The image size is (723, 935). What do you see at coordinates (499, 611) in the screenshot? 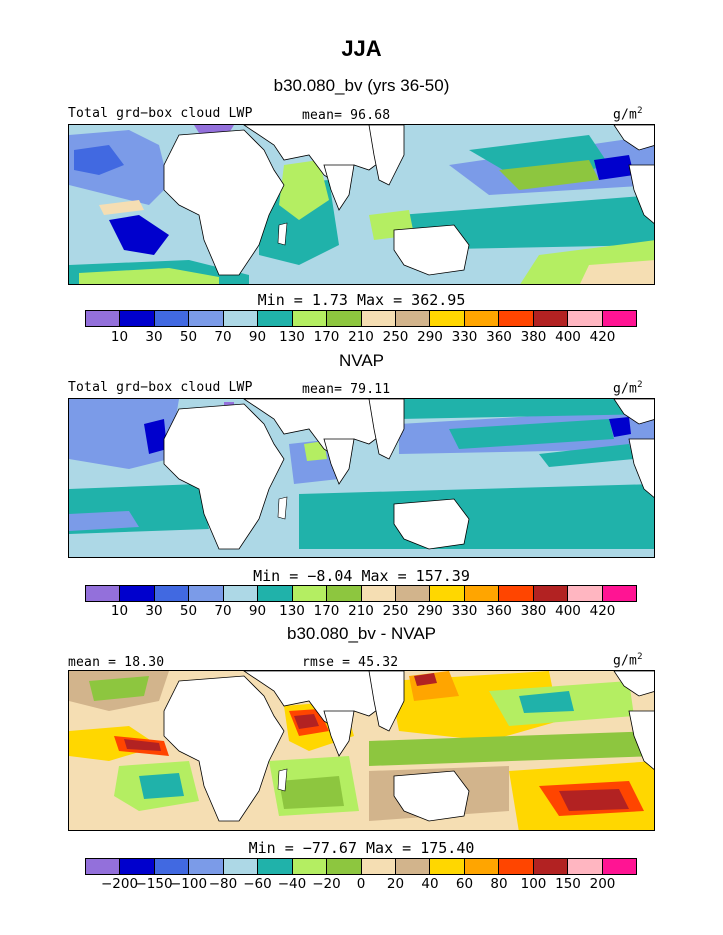
I see `colorbar-tick-label: 360` at bounding box center [499, 611].